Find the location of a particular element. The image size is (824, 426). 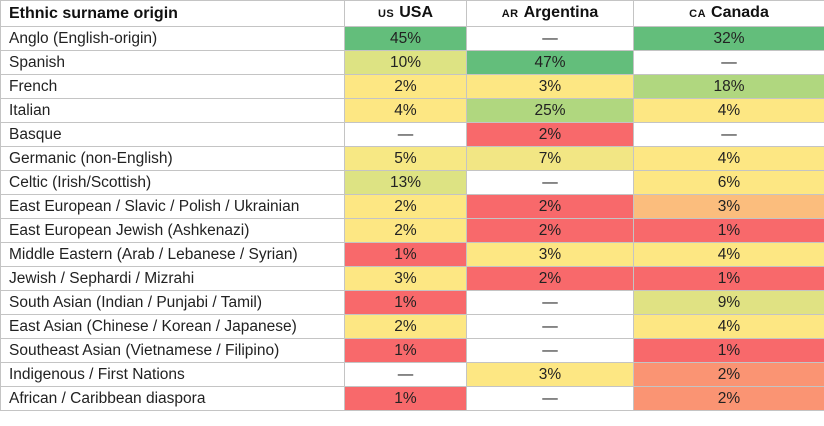

table-row: African / Caribbean diaspora 1% —2% is located at coordinates (412, 398).